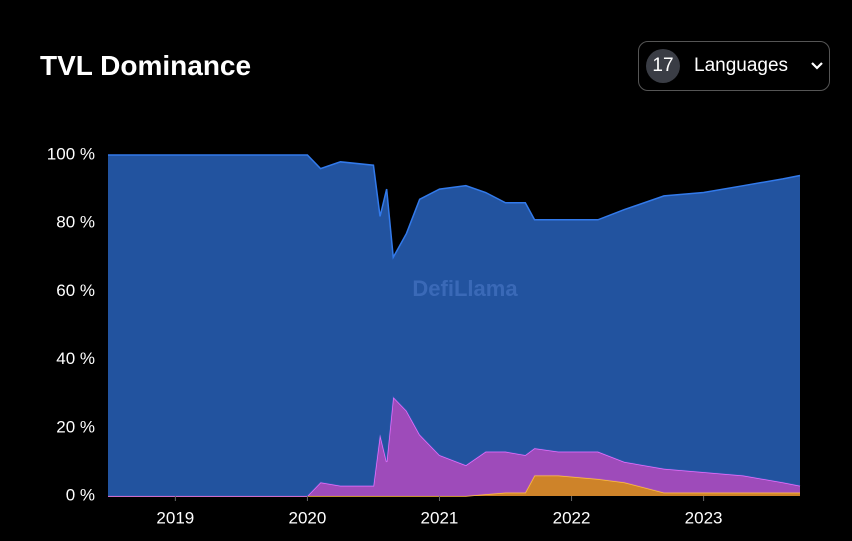  I want to click on chevron, so click(817, 66).